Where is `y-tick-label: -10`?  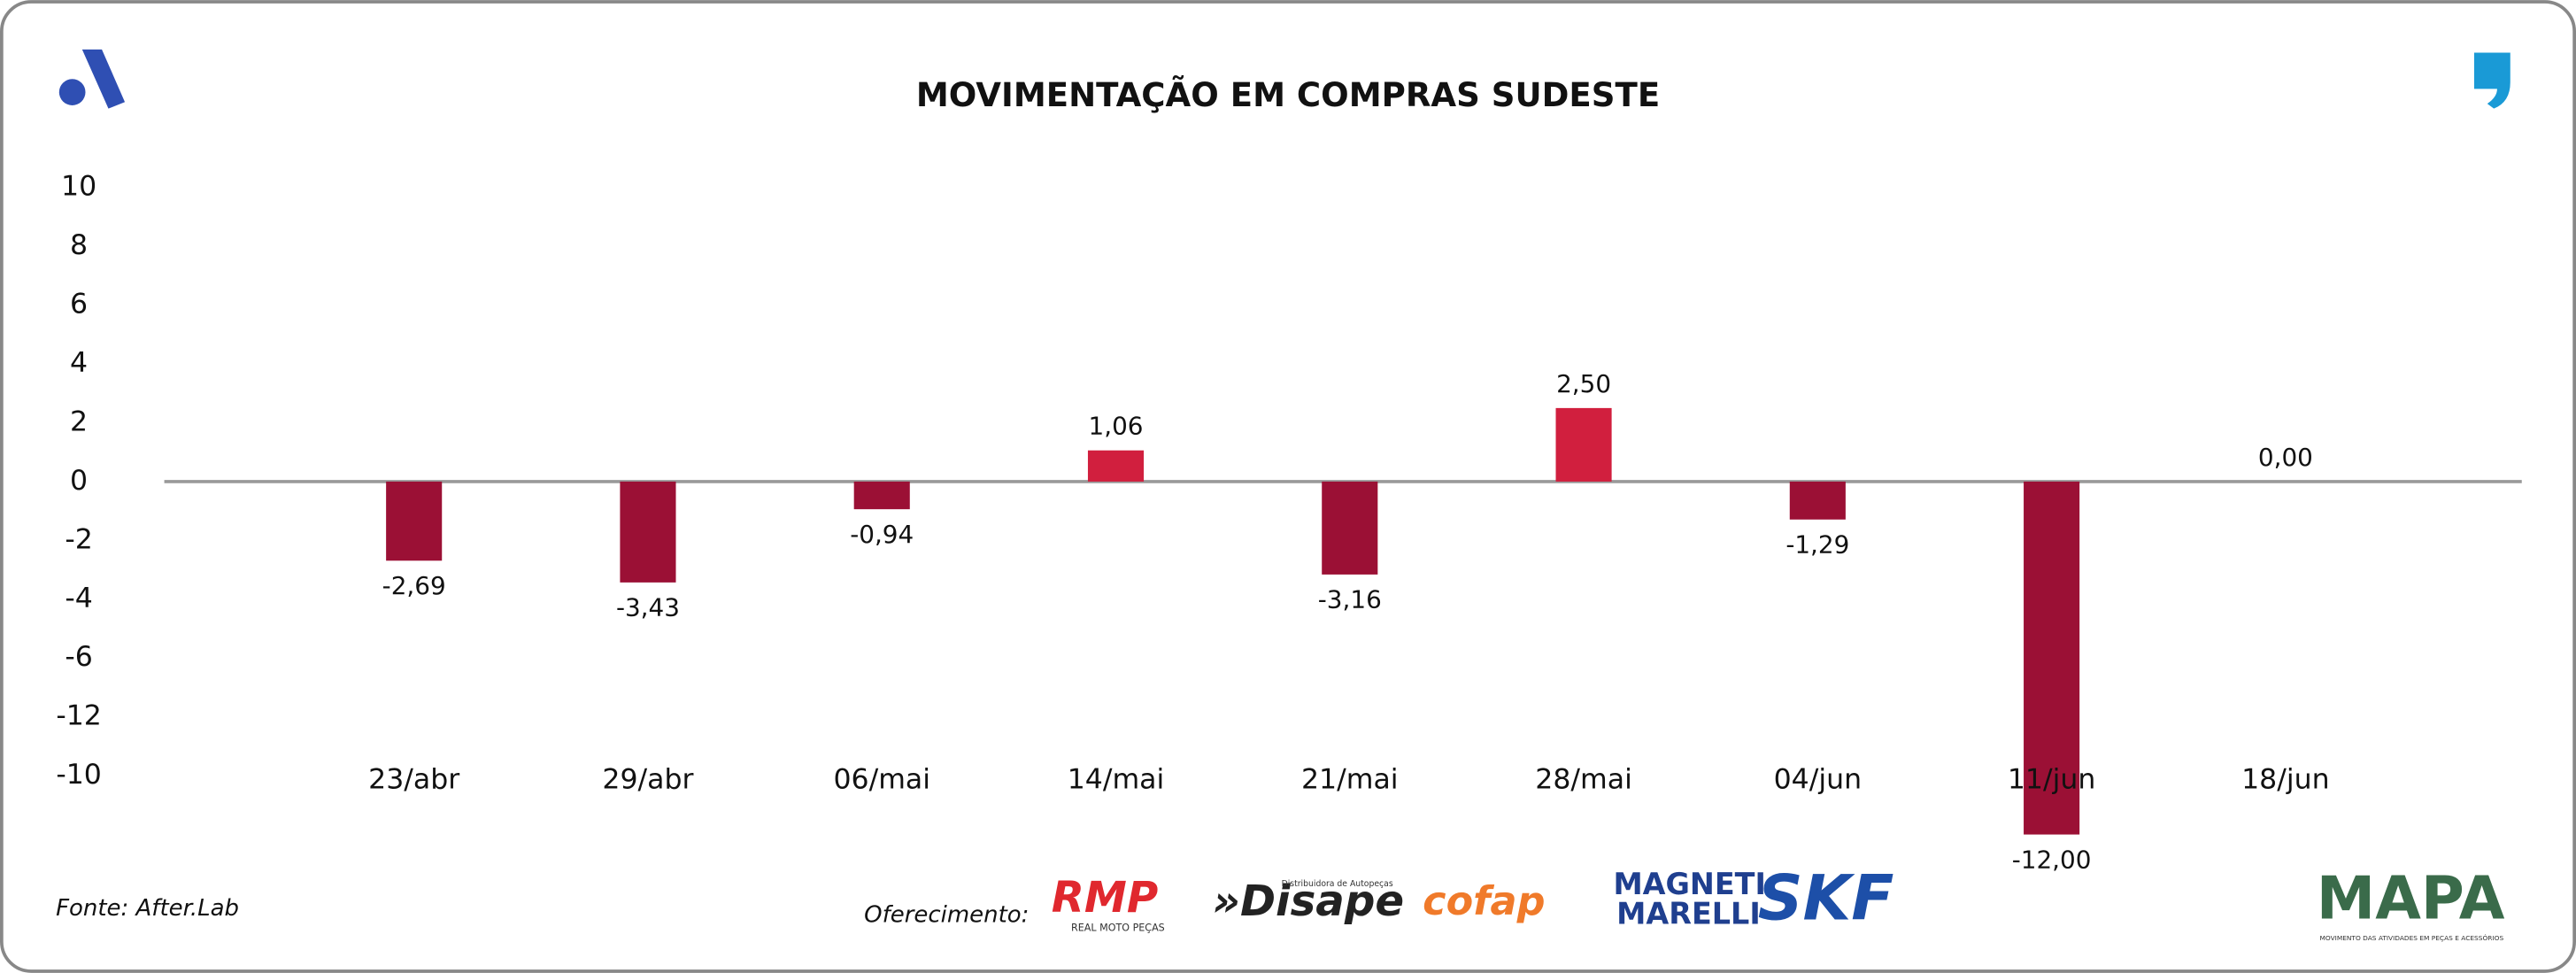
y-tick-label: -10 is located at coordinates (79, 775).